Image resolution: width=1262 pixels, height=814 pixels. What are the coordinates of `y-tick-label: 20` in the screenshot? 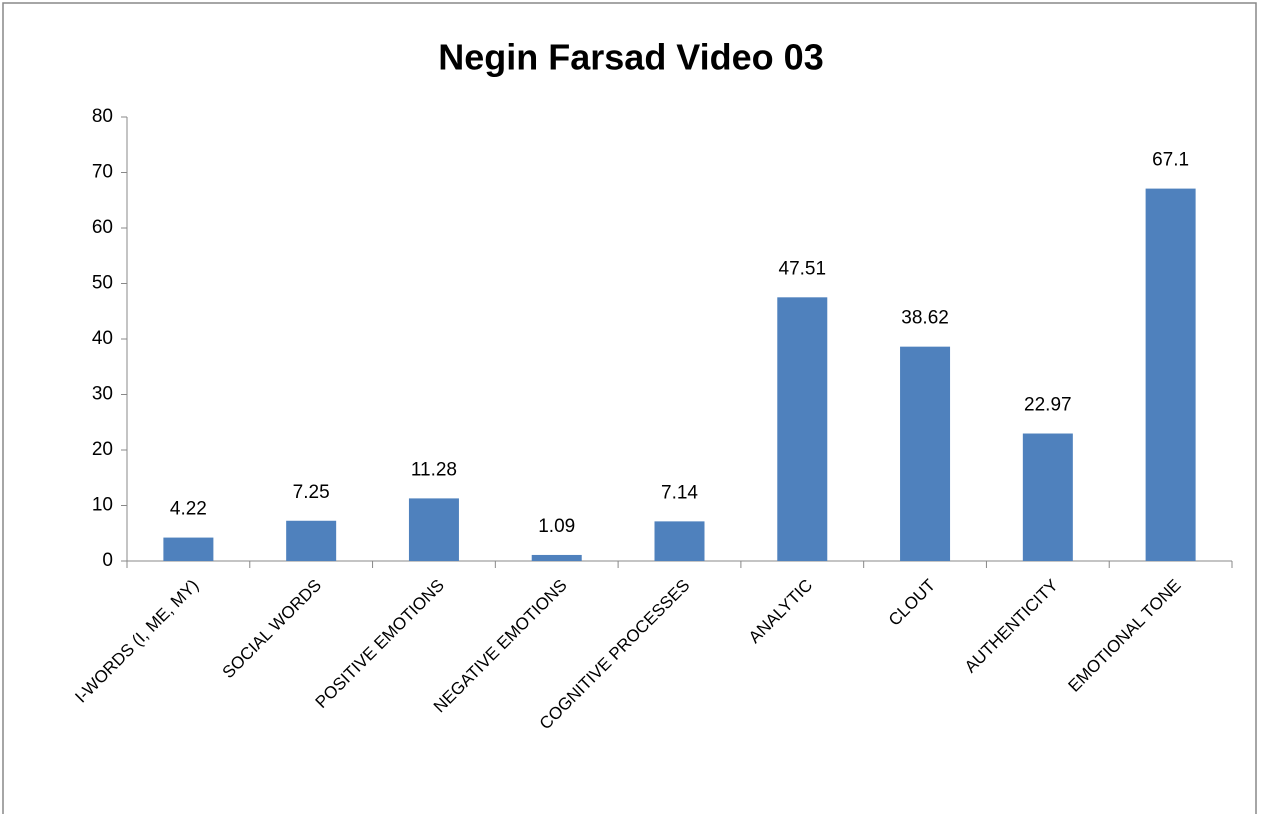 It's located at (102, 449).